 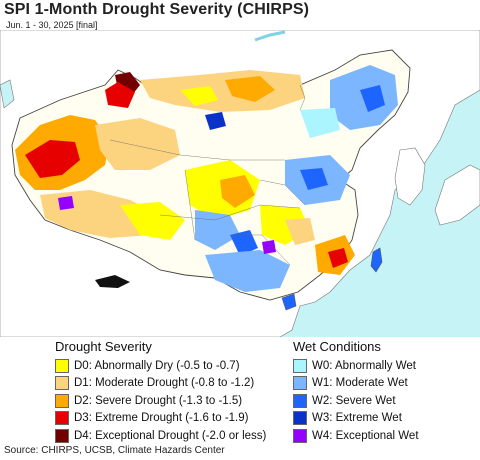 I want to click on swatch-w4, so click(x=300, y=435).